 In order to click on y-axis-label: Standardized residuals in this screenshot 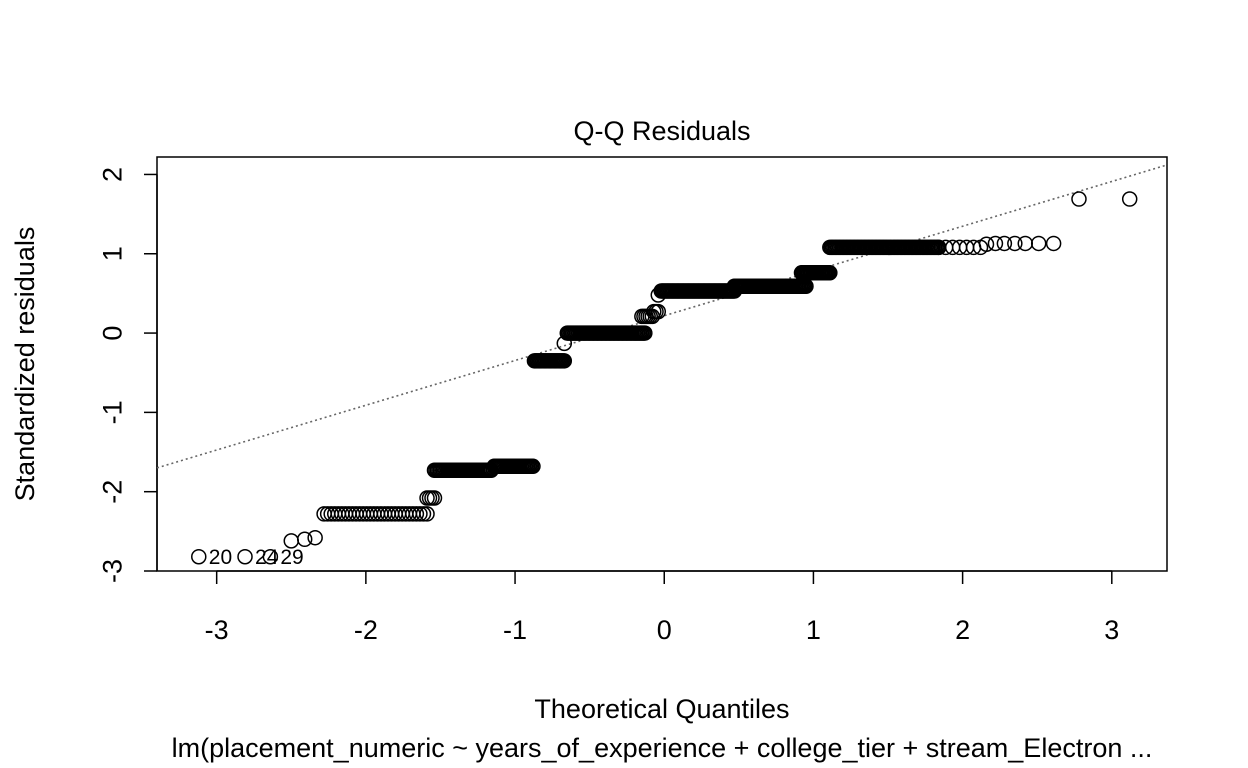, I will do `click(25, 364)`.